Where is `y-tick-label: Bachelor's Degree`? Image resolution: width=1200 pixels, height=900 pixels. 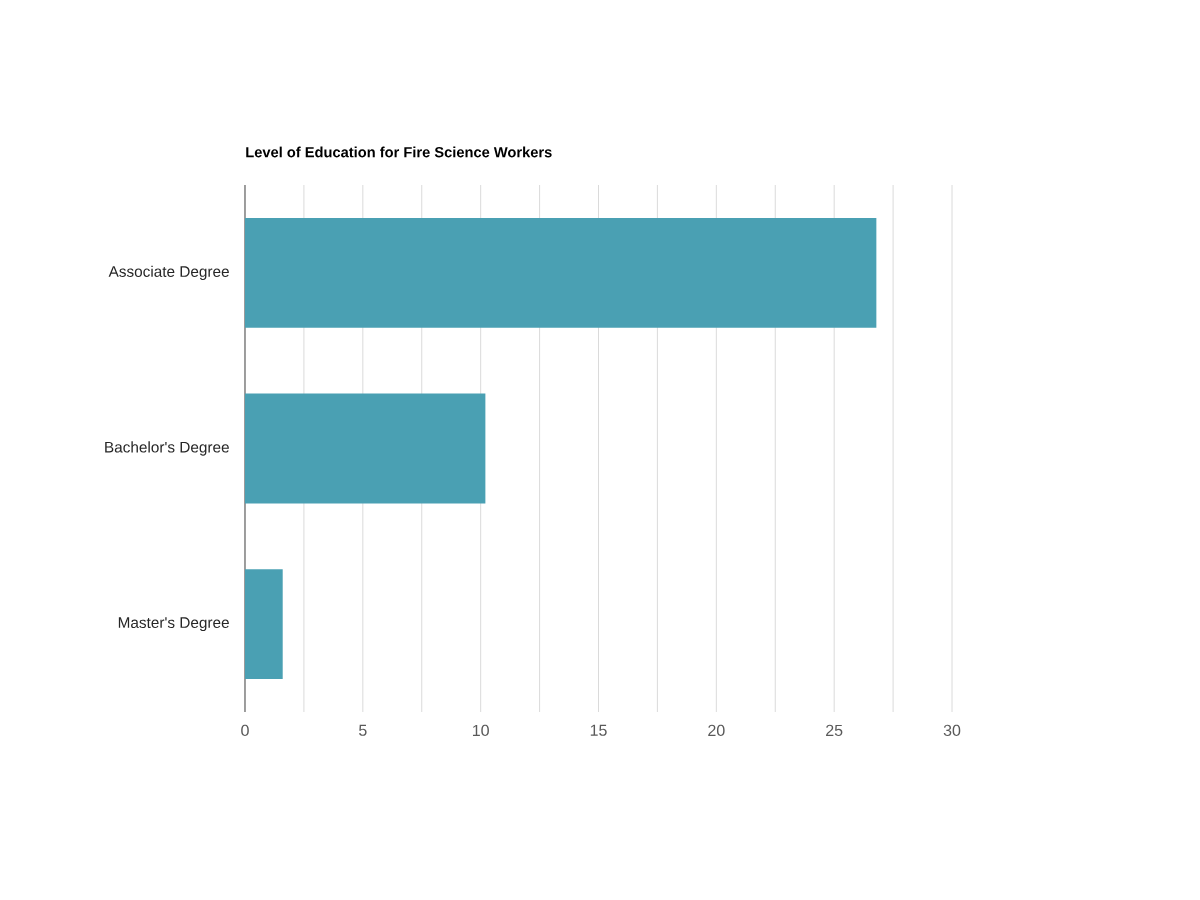 y-tick-label: Bachelor's Degree is located at coordinates (167, 448).